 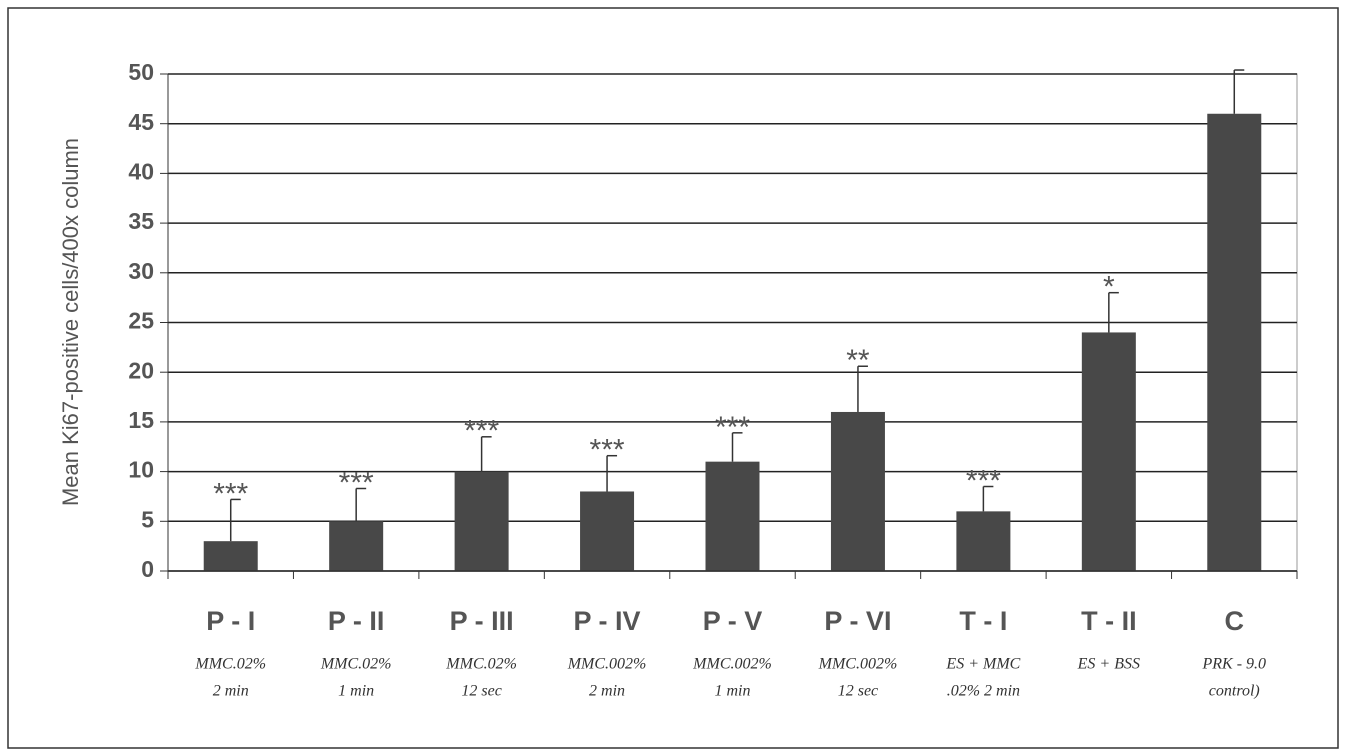 What do you see at coordinates (141, 321) in the screenshot?
I see `y-tick-label: 25` at bounding box center [141, 321].